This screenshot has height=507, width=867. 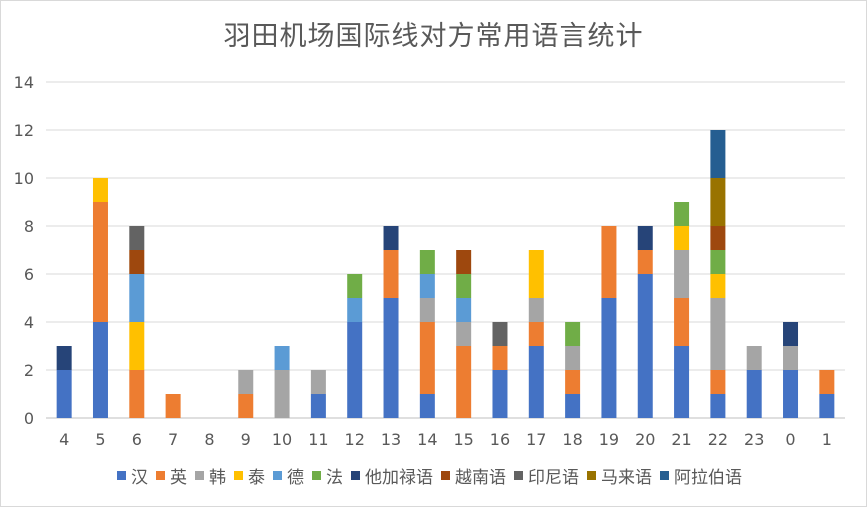 I want to click on legend-label: 阿拉伯语, so click(x=708, y=478).